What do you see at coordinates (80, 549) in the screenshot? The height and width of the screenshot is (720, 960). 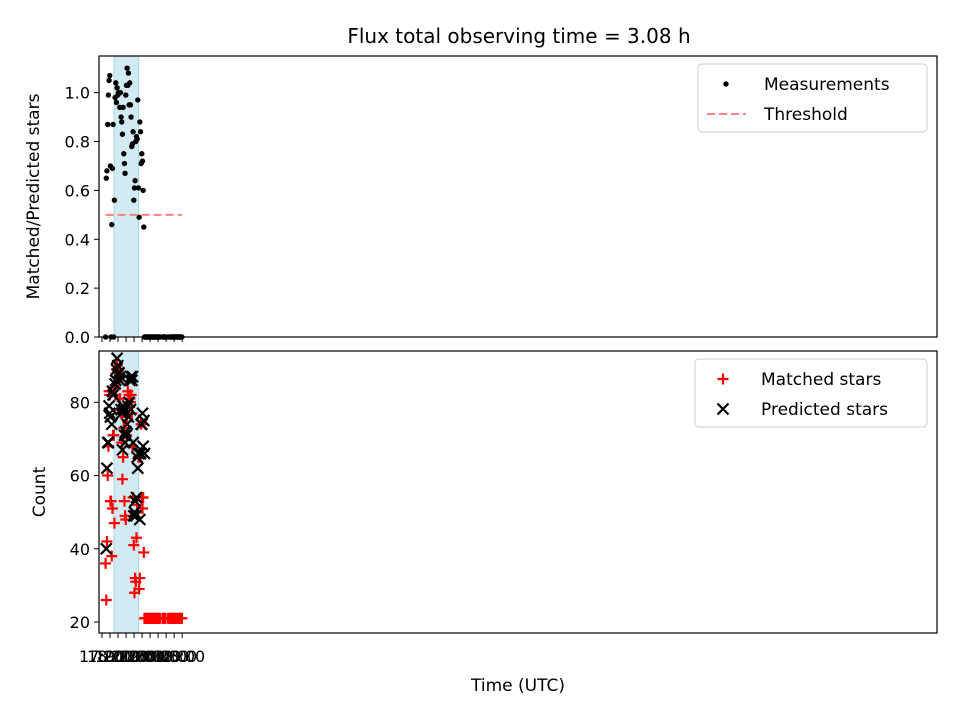 I see `y-tick-label: 40` at bounding box center [80, 549].